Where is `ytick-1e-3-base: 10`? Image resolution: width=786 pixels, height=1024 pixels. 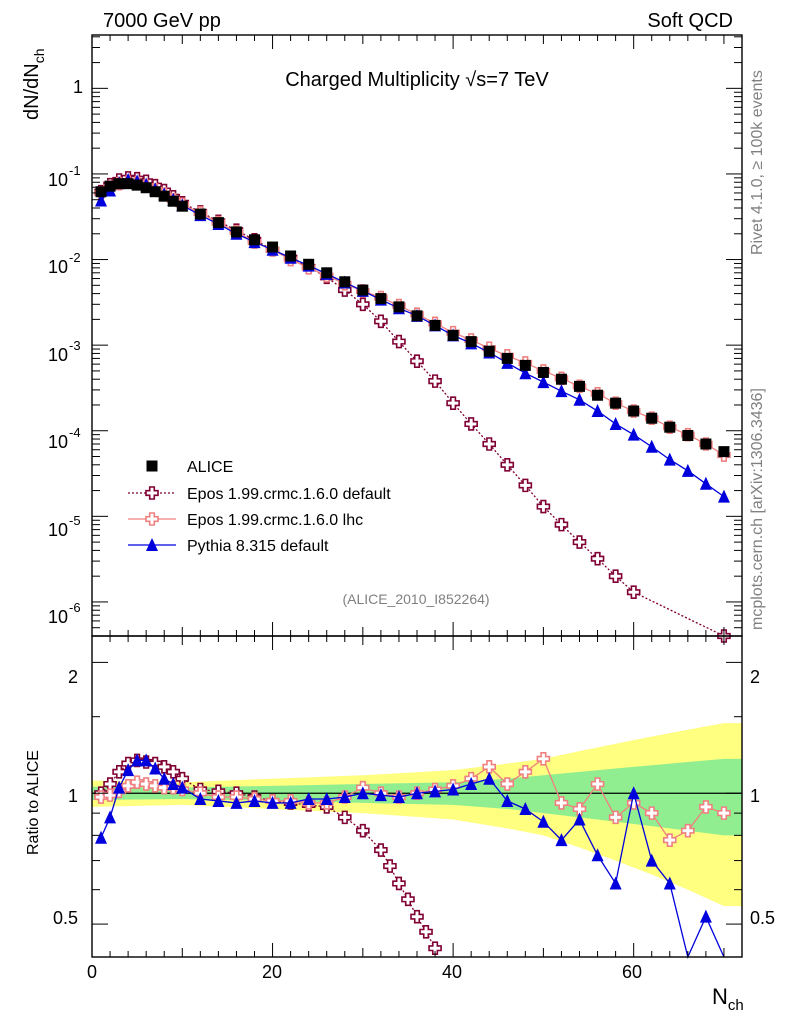 ytick-1e-3-base: 10 is located at coordinates (58, 355).